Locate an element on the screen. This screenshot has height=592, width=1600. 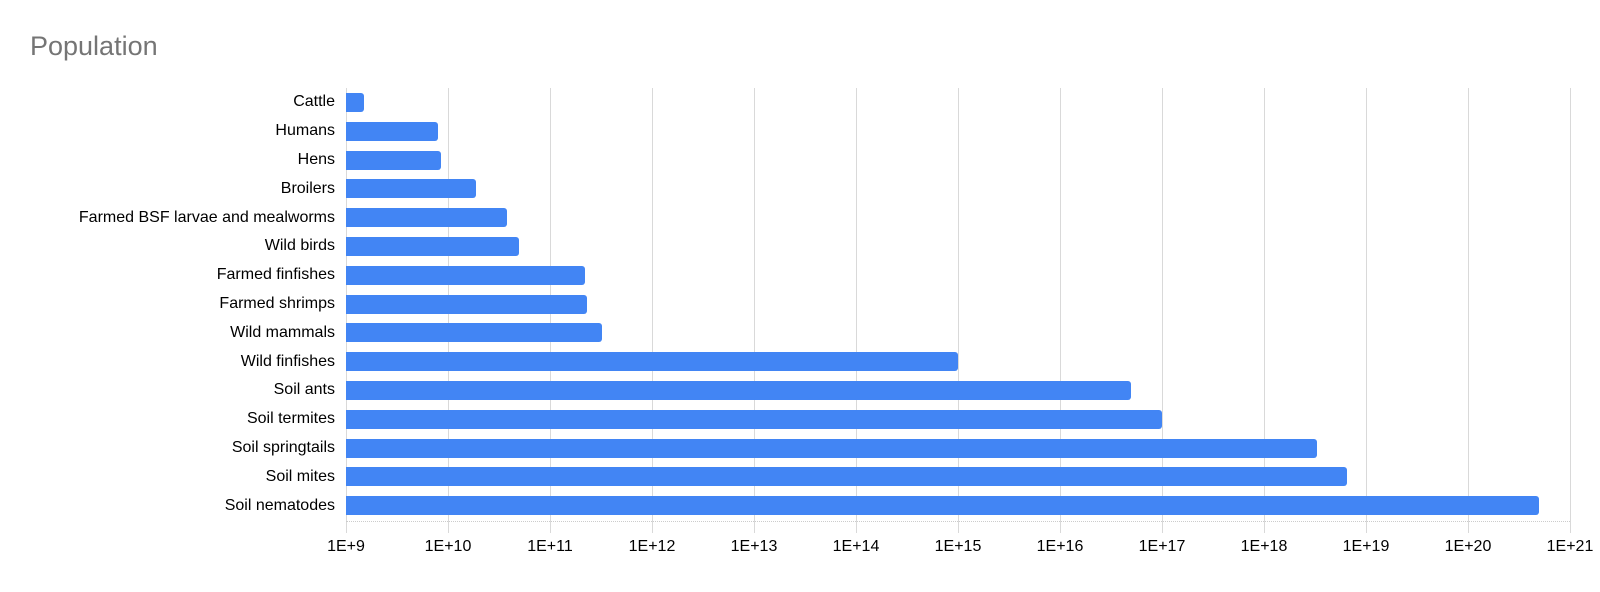
bar-wild-finfishes is located at coordinates (652, 362).